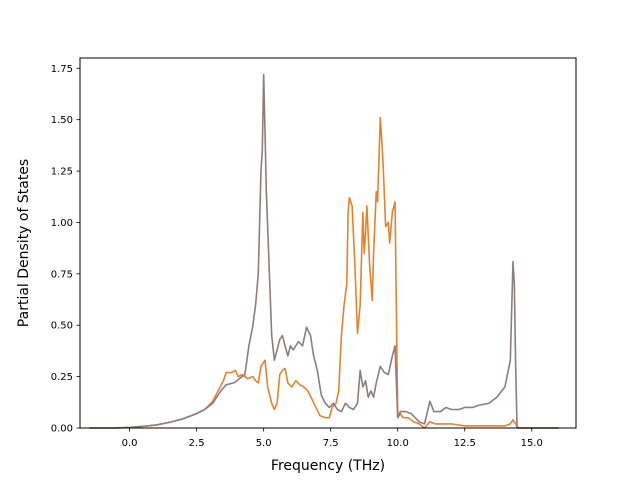 The image size is (640, 480). Describe the element at coordinates (264, 443) in the screenshot. I see `x-tick-label: 5.0` at that location.